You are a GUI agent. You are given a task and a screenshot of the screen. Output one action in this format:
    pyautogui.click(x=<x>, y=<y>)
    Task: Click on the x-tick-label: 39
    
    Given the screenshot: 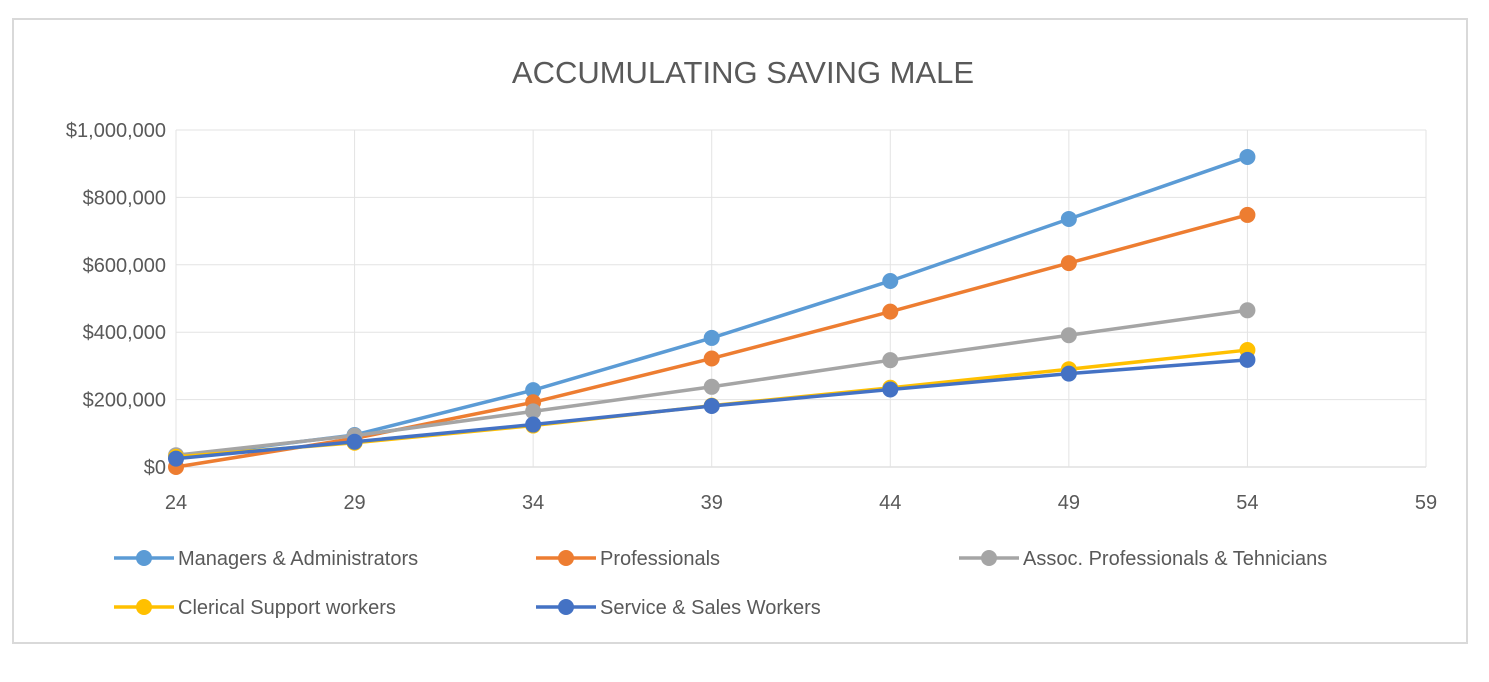 What is the action you would take?
    pyautogui.click(x=712, y=503)
    